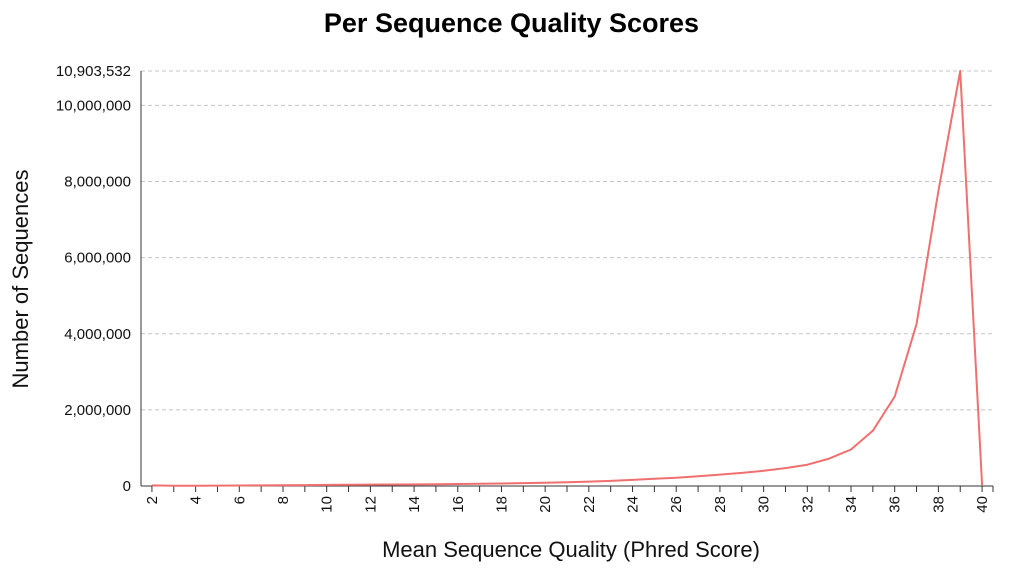 The image size is (1023, 569). I want to click on x-tick-label: 12, so click(370, 504).